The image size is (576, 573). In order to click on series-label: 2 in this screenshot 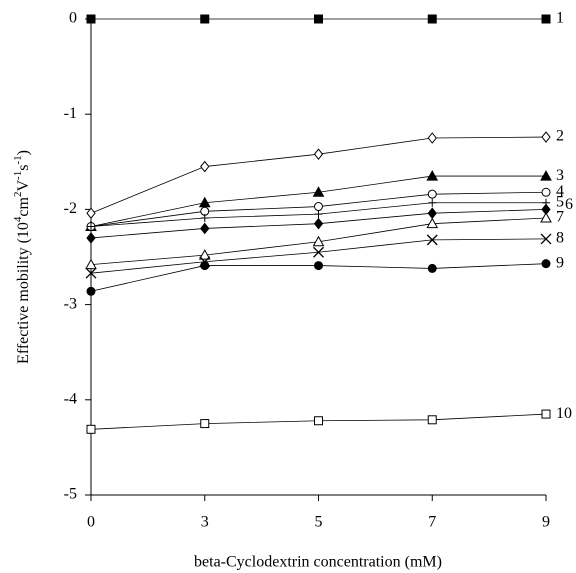, I will do `click(560, 136)`.